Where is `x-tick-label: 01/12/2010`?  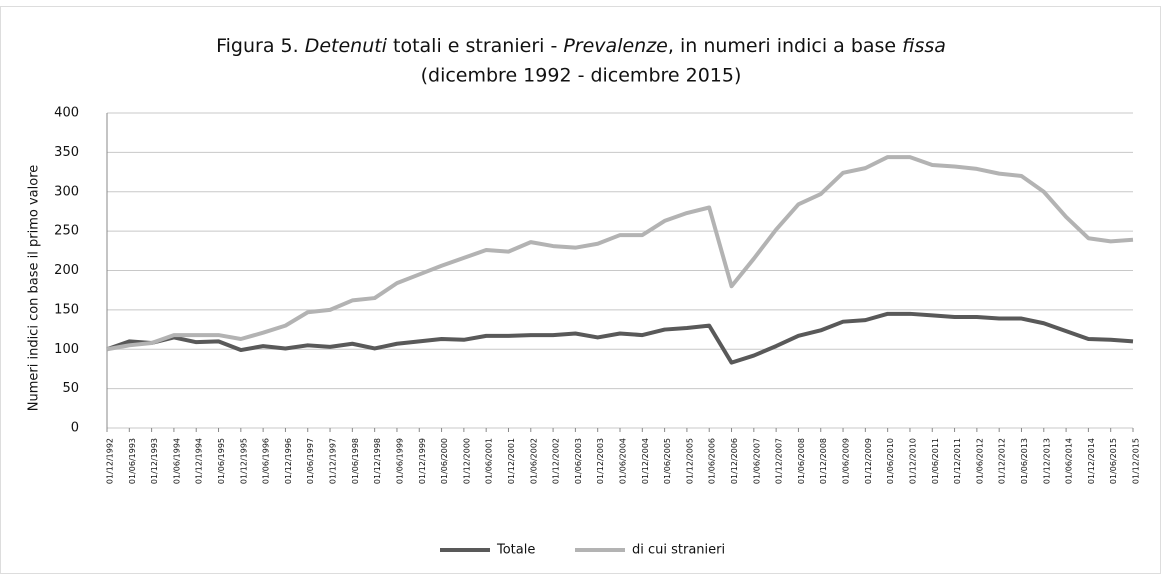
x-tick-label: 01/12/2010 is located at coordinates (912, 461).